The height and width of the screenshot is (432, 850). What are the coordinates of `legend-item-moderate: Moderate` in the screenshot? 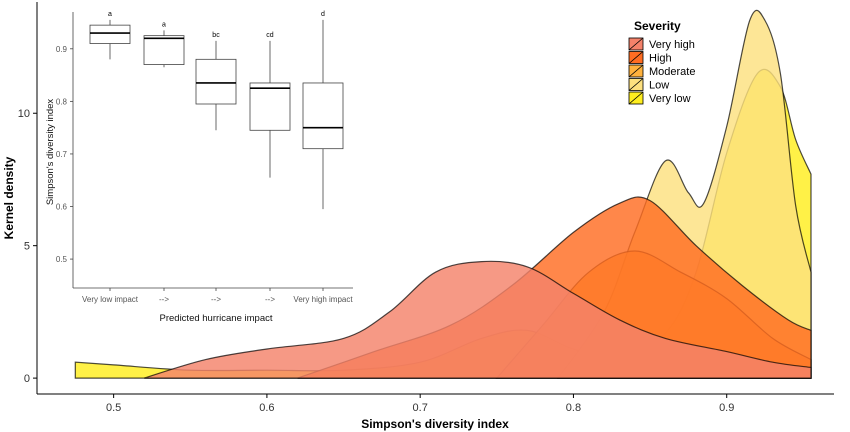 It's located at (661, 71).